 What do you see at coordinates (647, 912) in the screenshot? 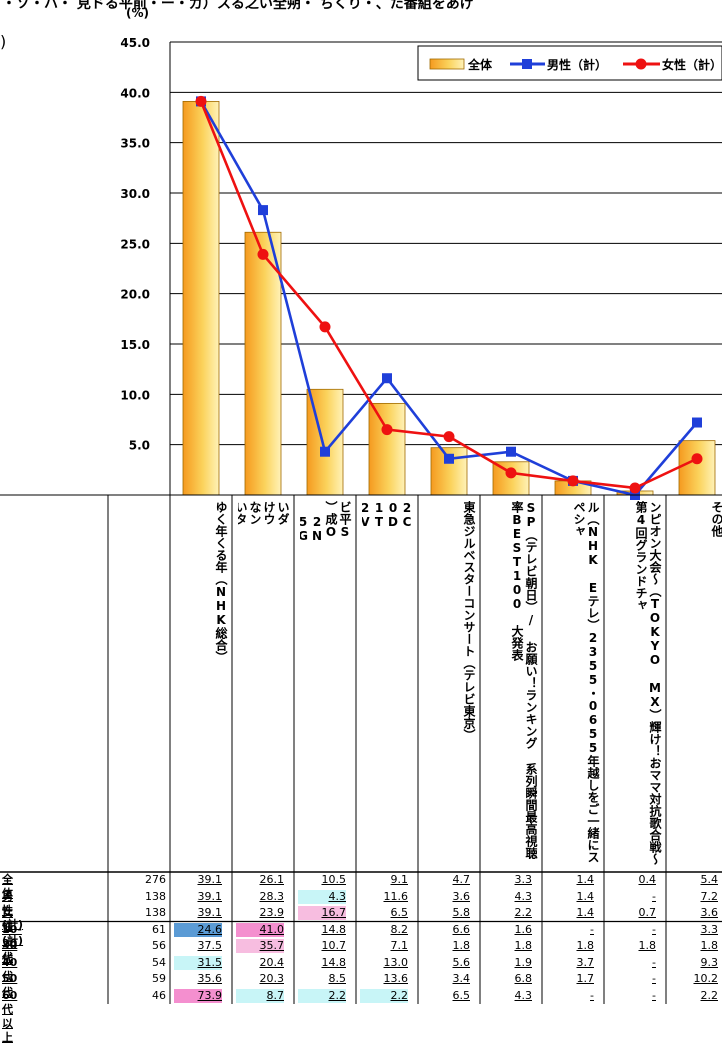
I see `table-cell: 0.7` at bounding box center [647, 912].